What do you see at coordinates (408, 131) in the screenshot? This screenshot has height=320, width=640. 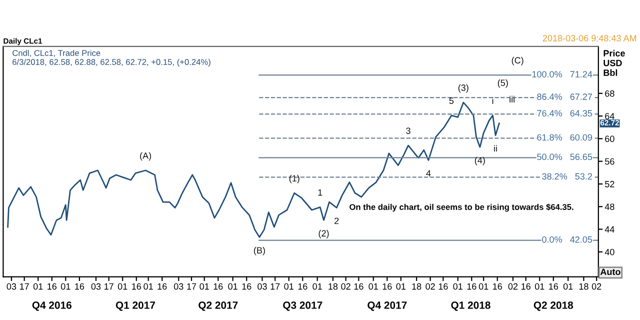 I see `annotation: 3` at bounding box center [408, 131].